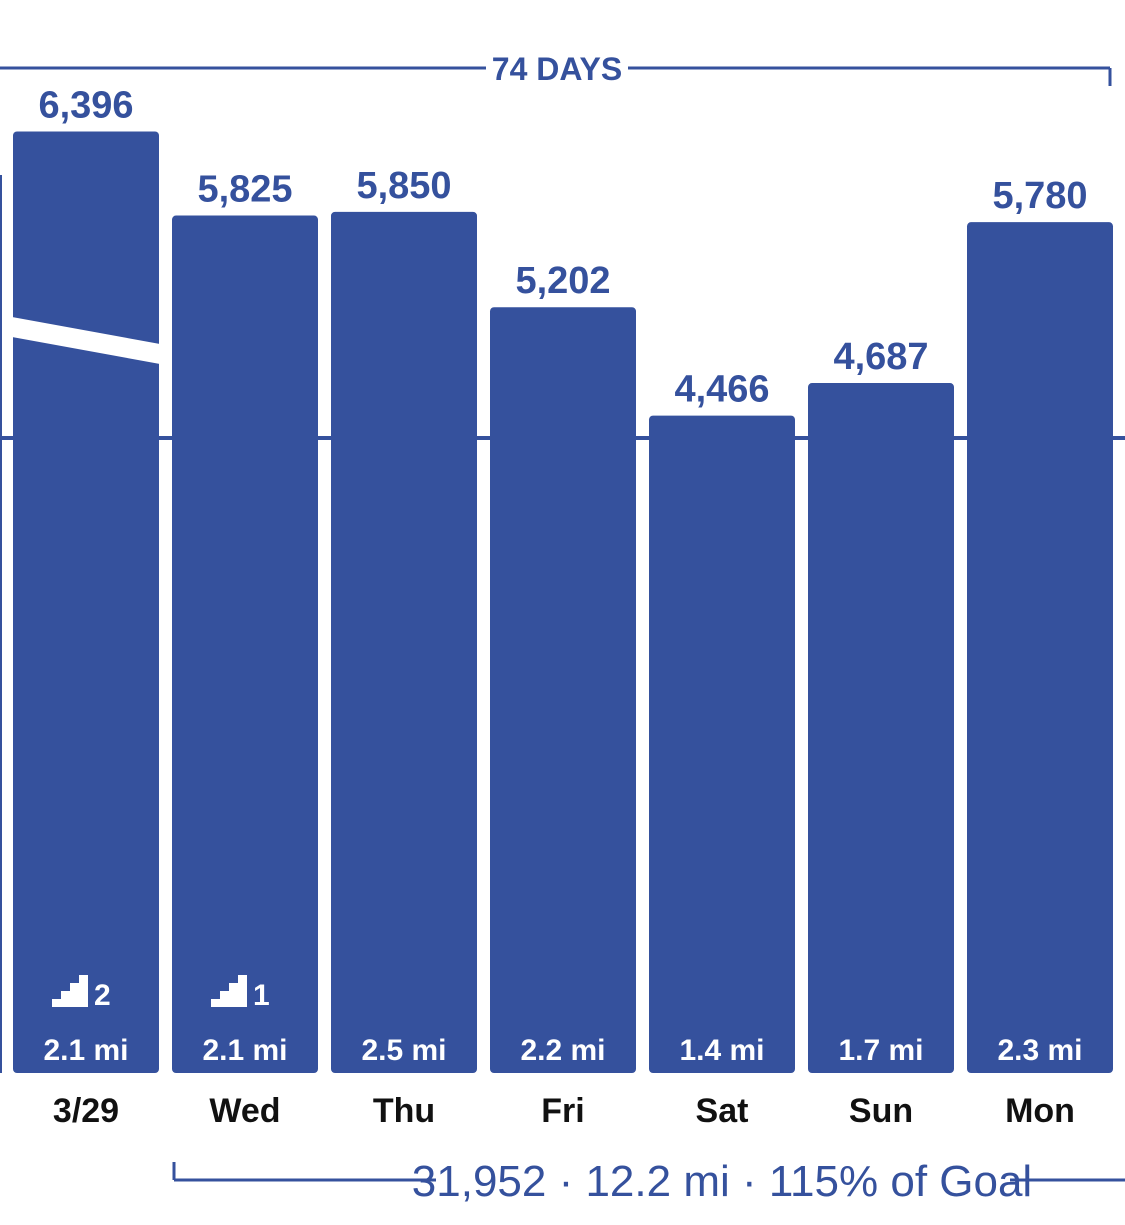 This screenshot has width=1125, height=1225. What do you see at coordinates (244, 1111) in the screenshot?
I see `day-label: Wed` at bounding box center [244, 1111].